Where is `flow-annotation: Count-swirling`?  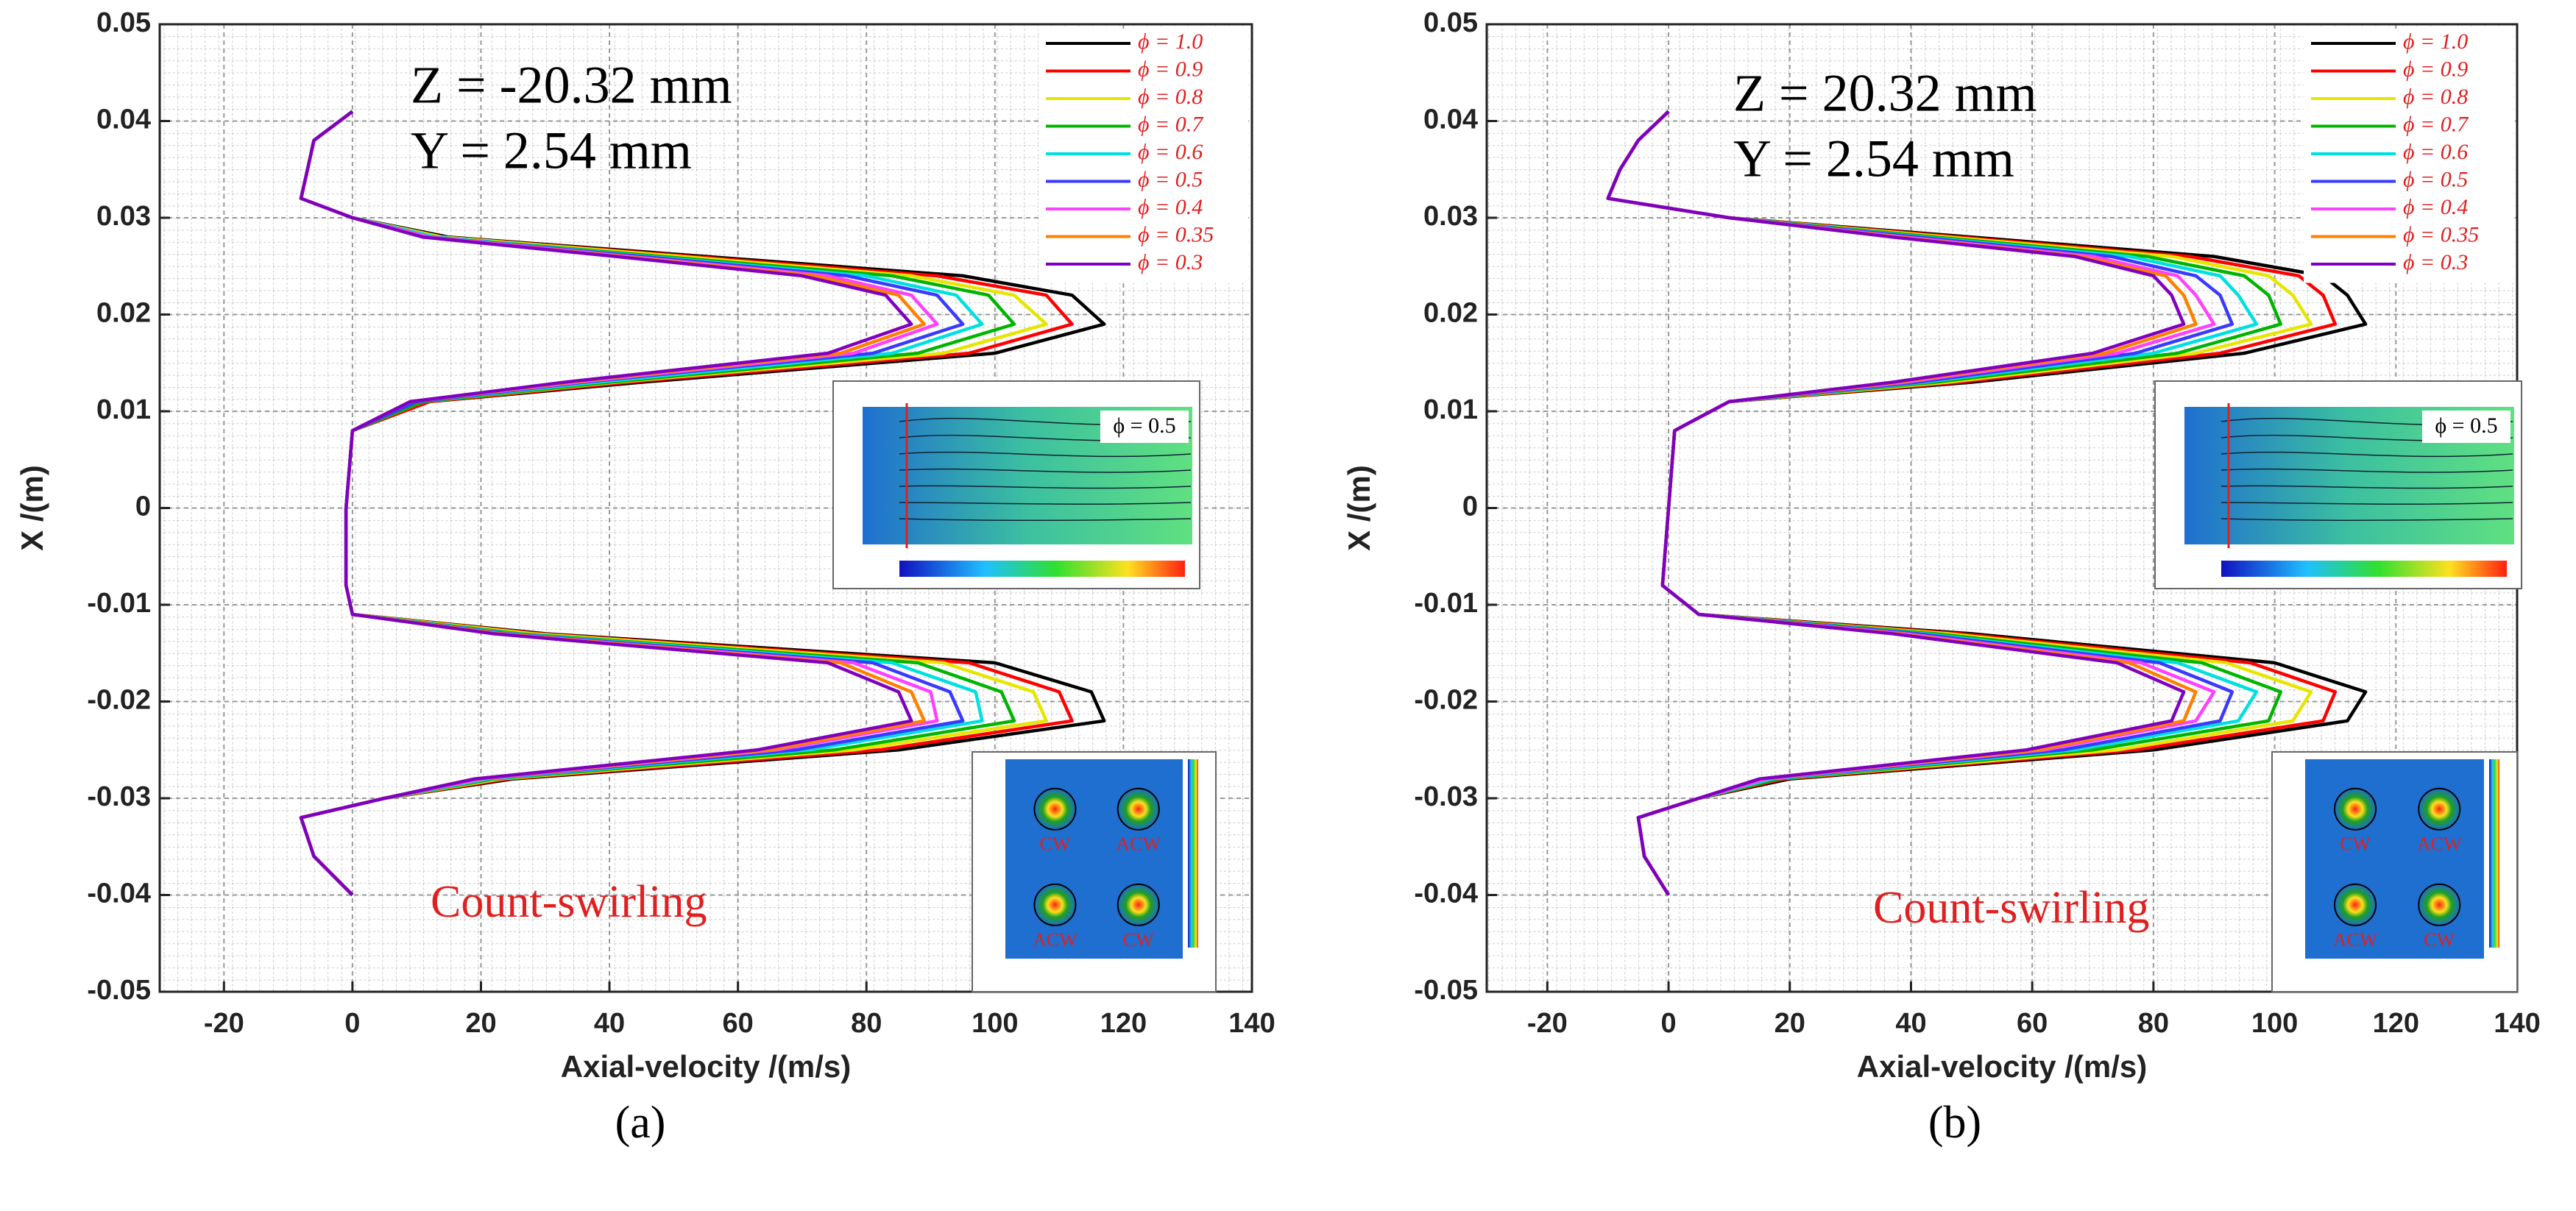 flow-annotation: Count-swirling is located at coordinates (2011, 908).